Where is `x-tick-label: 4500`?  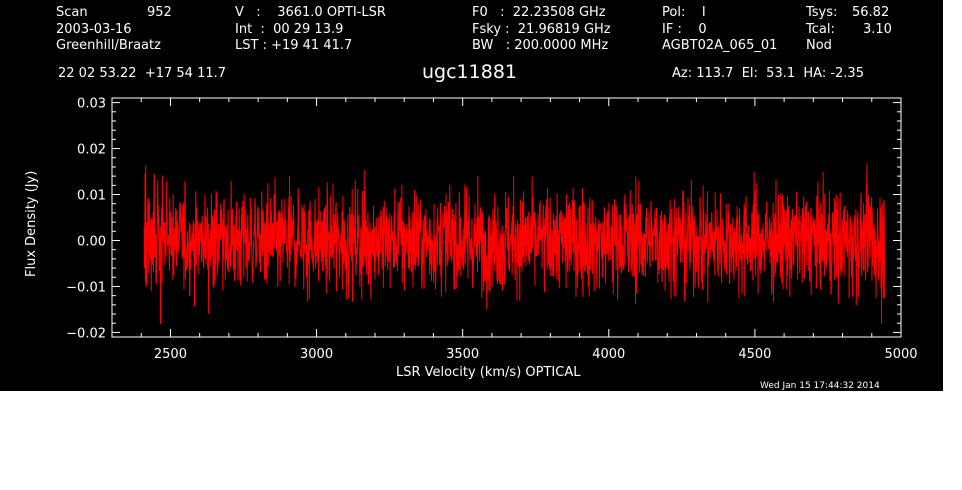 x-tick-label: 4500 is located at coordinates (754, 354).